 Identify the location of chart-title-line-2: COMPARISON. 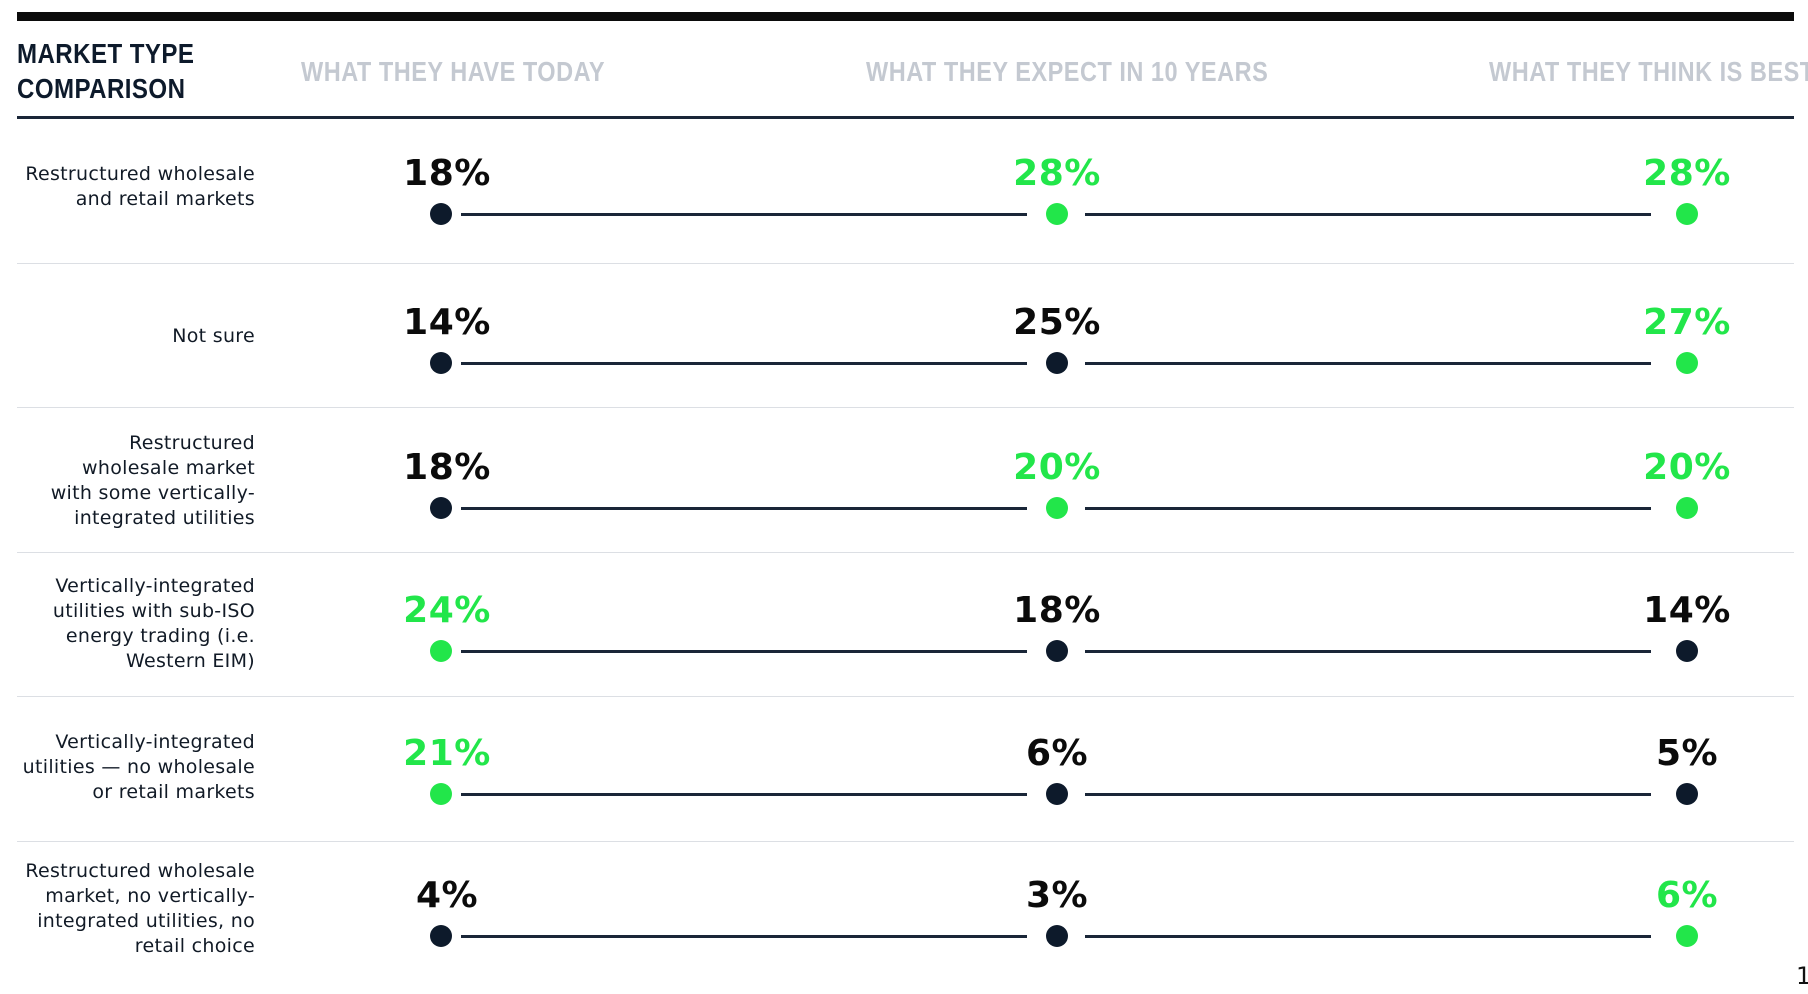
(101, 88).